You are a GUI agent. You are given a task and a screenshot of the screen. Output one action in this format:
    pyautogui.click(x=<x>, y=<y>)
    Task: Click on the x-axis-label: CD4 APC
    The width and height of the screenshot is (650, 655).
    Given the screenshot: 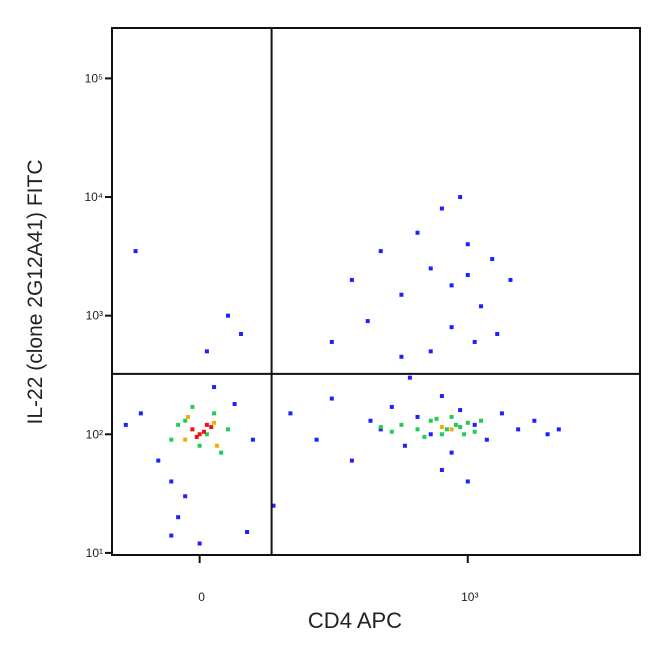 What is the action you would take?
    pyautogui.click(x=355, y=620)
    